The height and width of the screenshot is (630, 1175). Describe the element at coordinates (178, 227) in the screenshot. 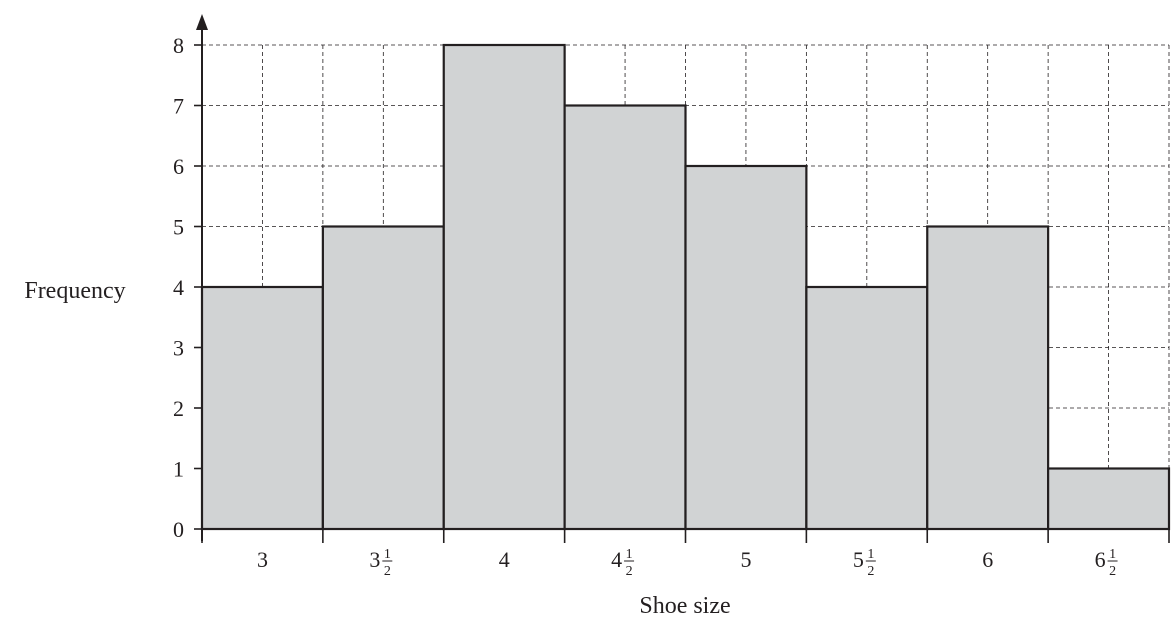

I see `y-tick-label: 5` at that location.